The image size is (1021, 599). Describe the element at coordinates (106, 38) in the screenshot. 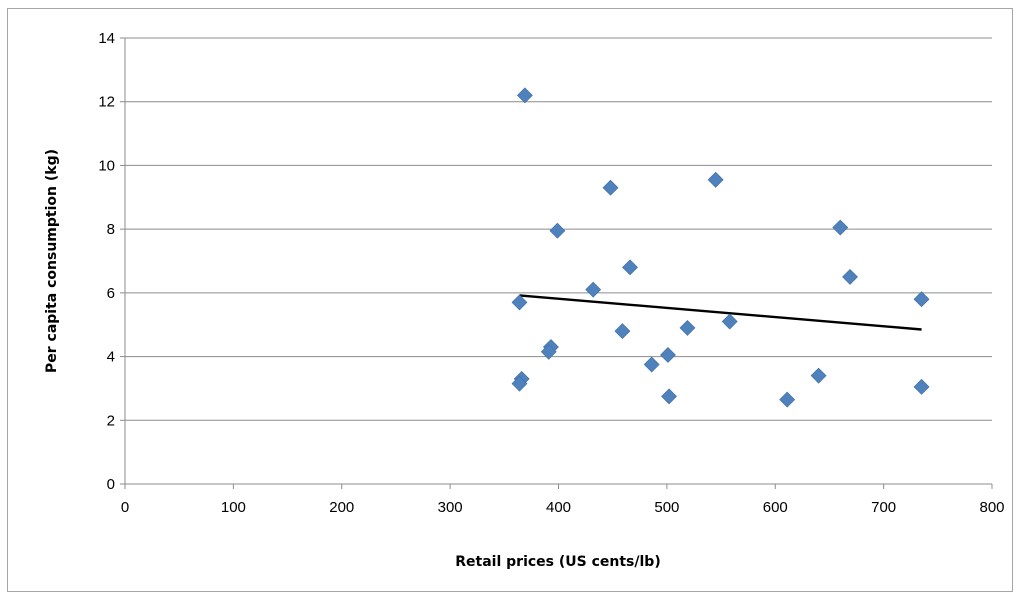

I see `y-tick-label: 14` at that location.